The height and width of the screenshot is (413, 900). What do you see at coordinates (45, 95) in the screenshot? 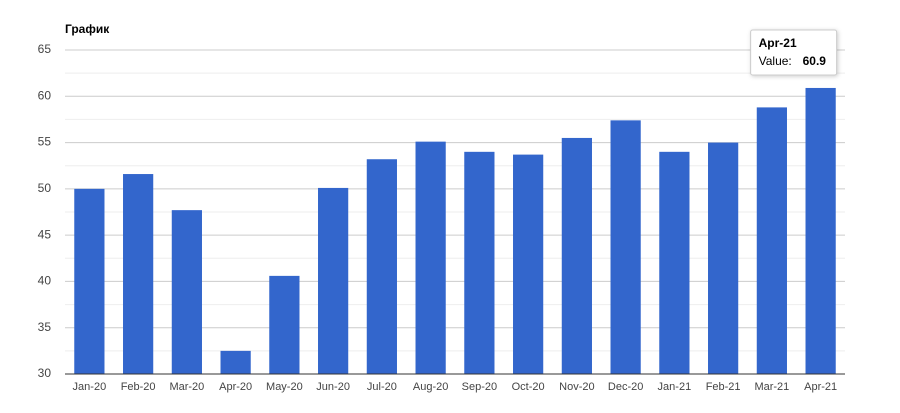
I see `y-tick-label: 60` at bounding box center [45, 95].